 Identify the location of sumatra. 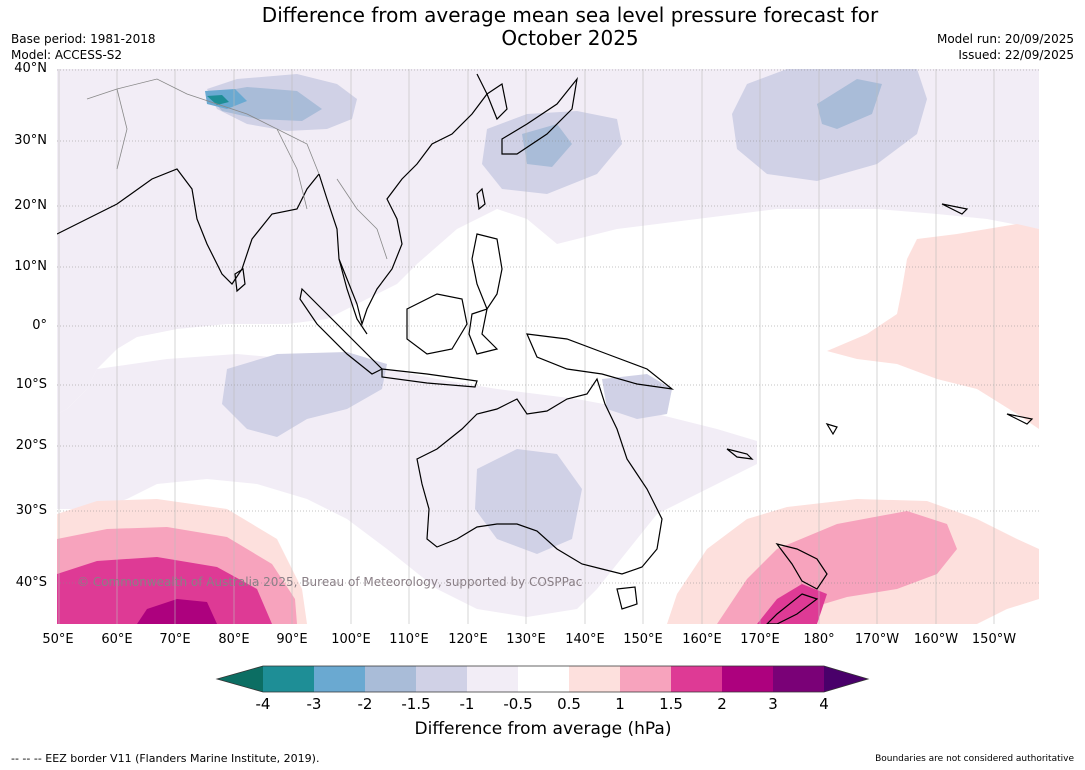
(341, 331).